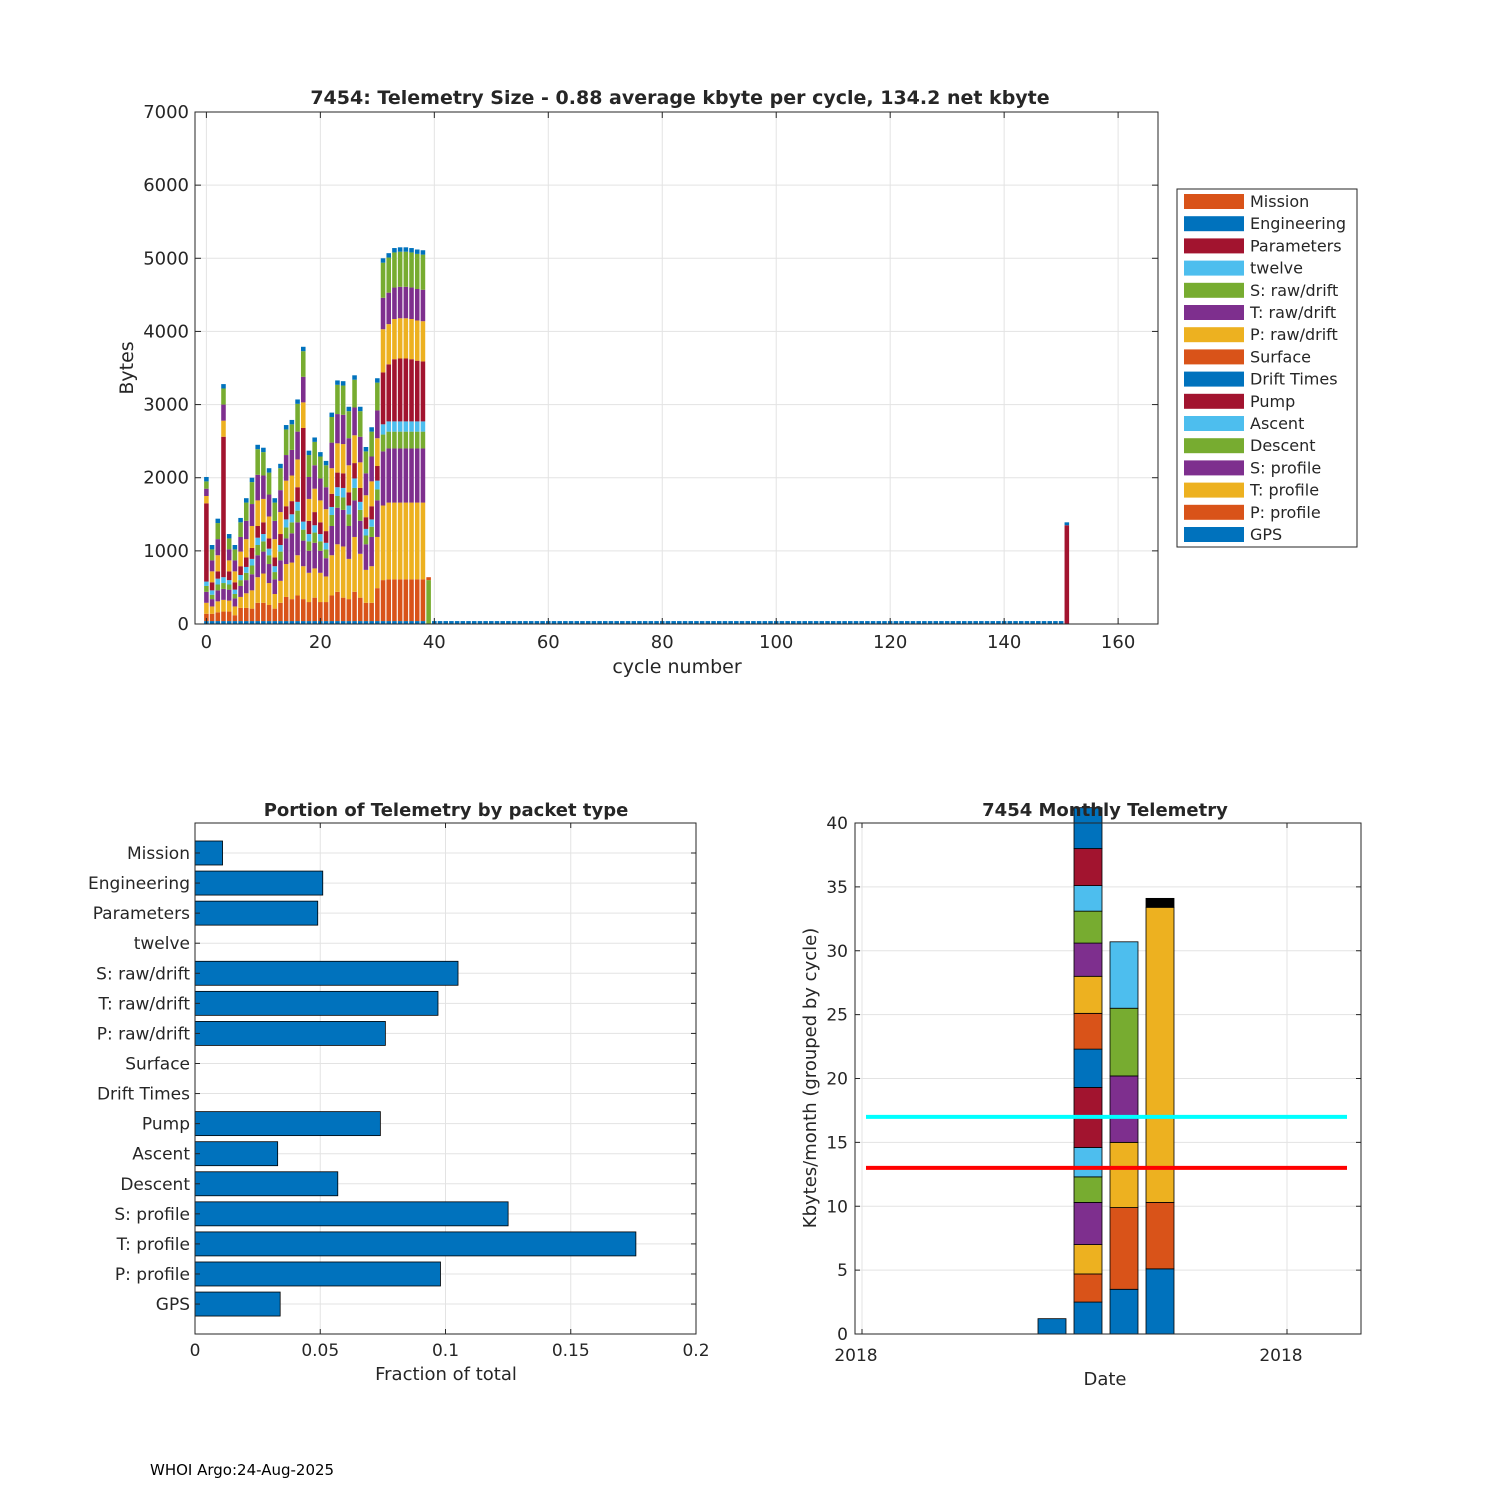 This screenshot has width=1500, height=1500. What do you see at coordinates (1280, 1356) in the screenshot?
I see `br-xtick-label: 2018` at bounding box center [1280, 1356].